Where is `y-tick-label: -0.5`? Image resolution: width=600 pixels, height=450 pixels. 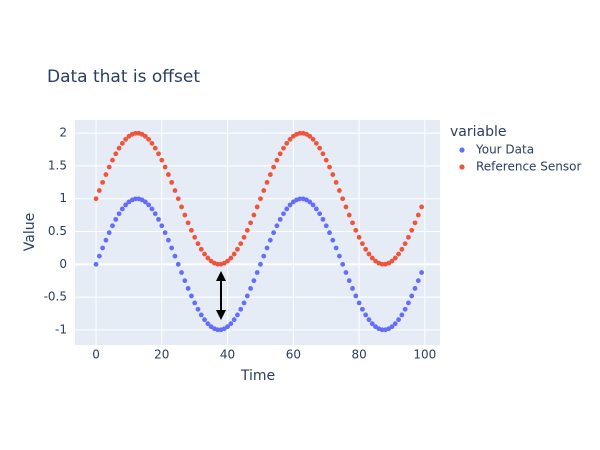
y-tick-label: -0.5 is located at coordinates (55, 297).